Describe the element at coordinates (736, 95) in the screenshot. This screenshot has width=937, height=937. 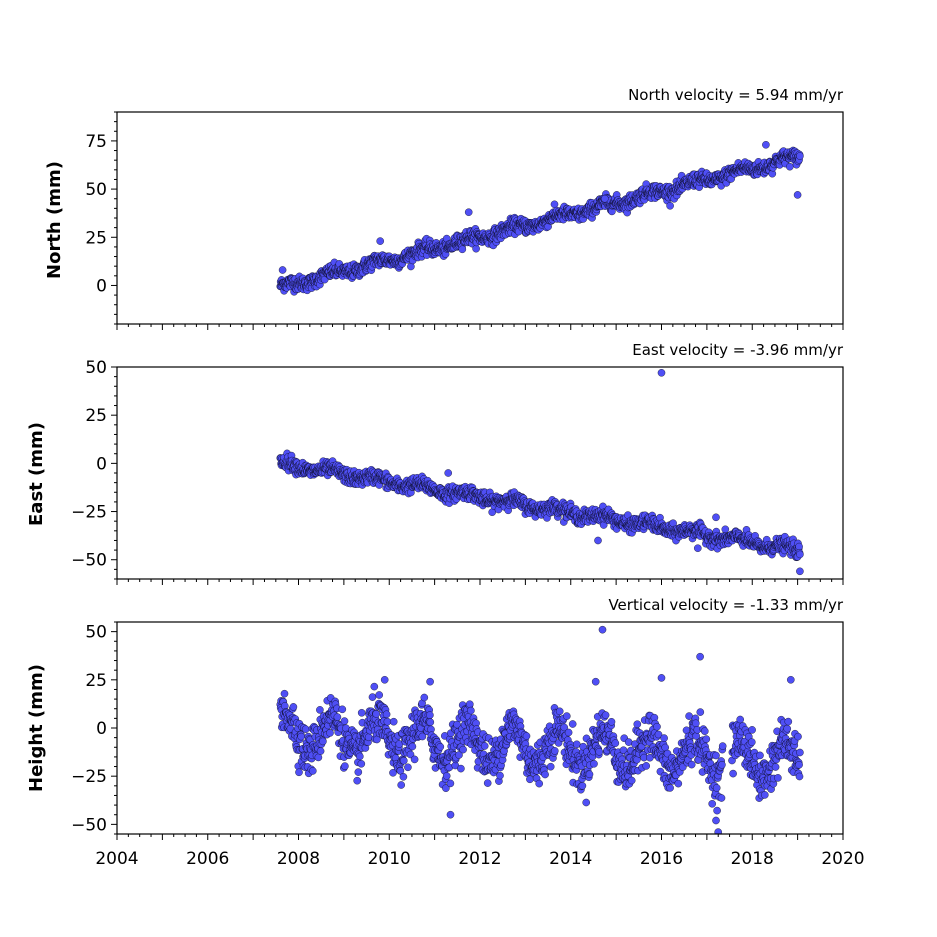
I see `north-velocity-title: North velocity = 5.94 mm/yr` at that location.